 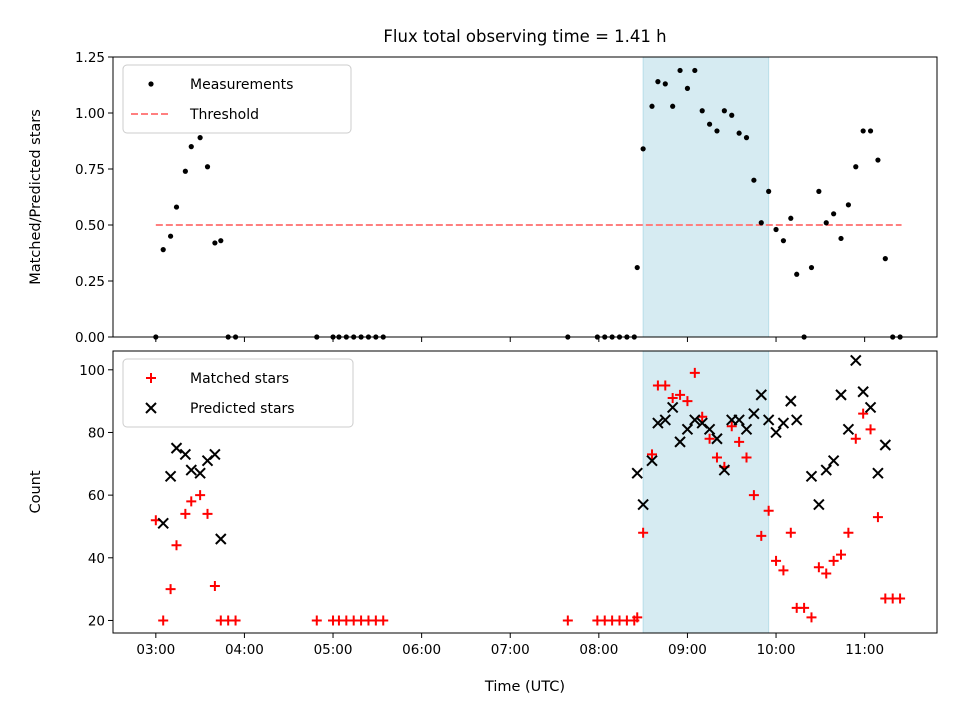 I want to click on x-axis-label: Time (UTC), so click(x=524, y=687).